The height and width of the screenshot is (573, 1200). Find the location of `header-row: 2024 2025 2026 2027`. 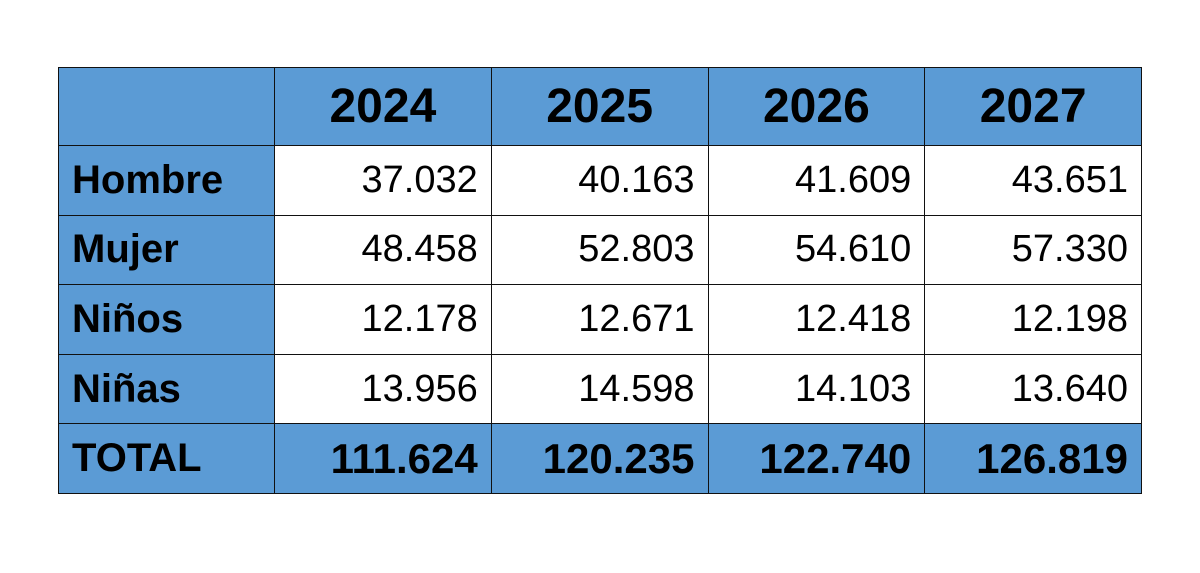

header-row: 2024 2025 2026 2027 is located at coordinates (600, 106).